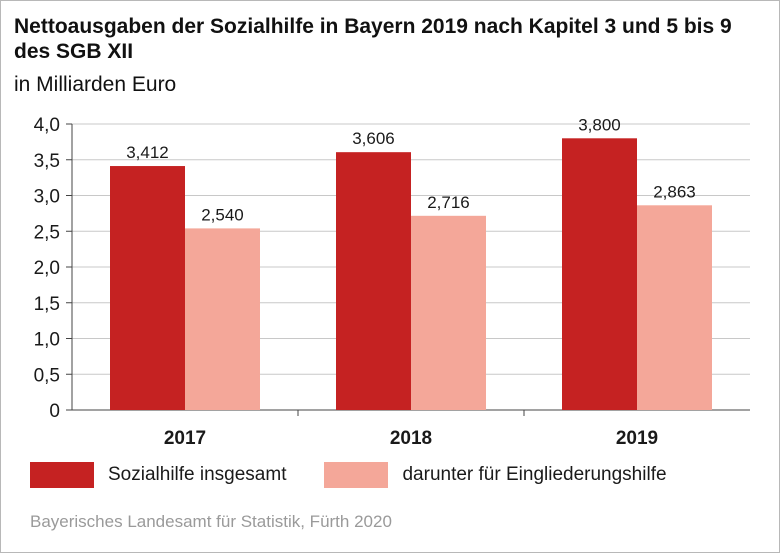 The width and height of the screenshot is (780, 553). What do you see at coordinates (599, 274) in the screenshot?
I see `bar-sozialhilfe-2019` at bounding box center [599, 274].